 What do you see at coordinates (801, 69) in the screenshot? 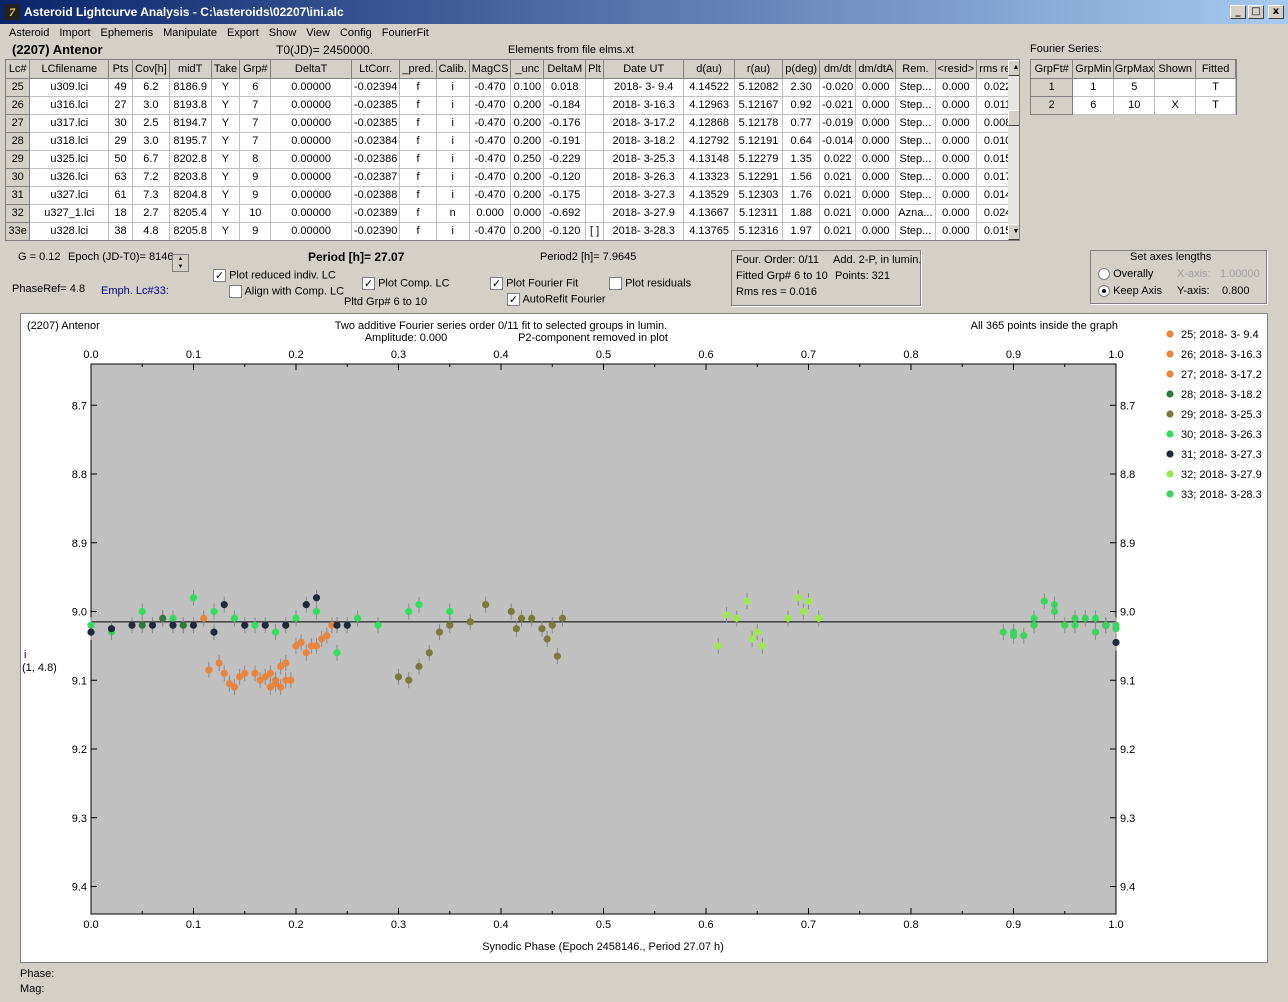
I see `column-header: p(deg)` at bounding box center [801, 69].